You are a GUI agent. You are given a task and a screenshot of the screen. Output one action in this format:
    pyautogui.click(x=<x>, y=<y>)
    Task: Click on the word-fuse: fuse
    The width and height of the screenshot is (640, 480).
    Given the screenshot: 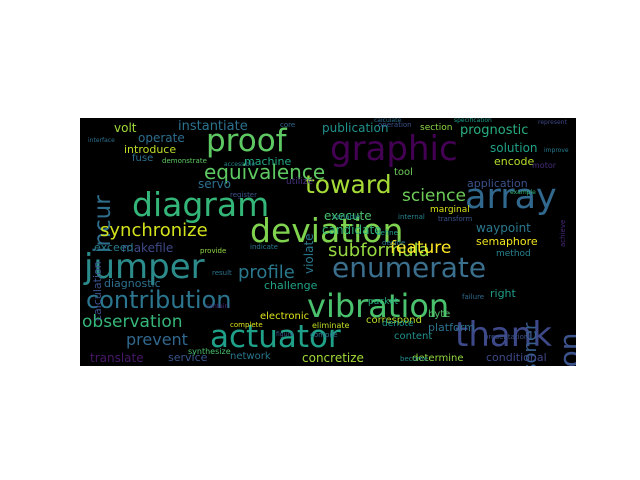 What is the action you would take?
    pyautogui.click(x=143, y=158)
    